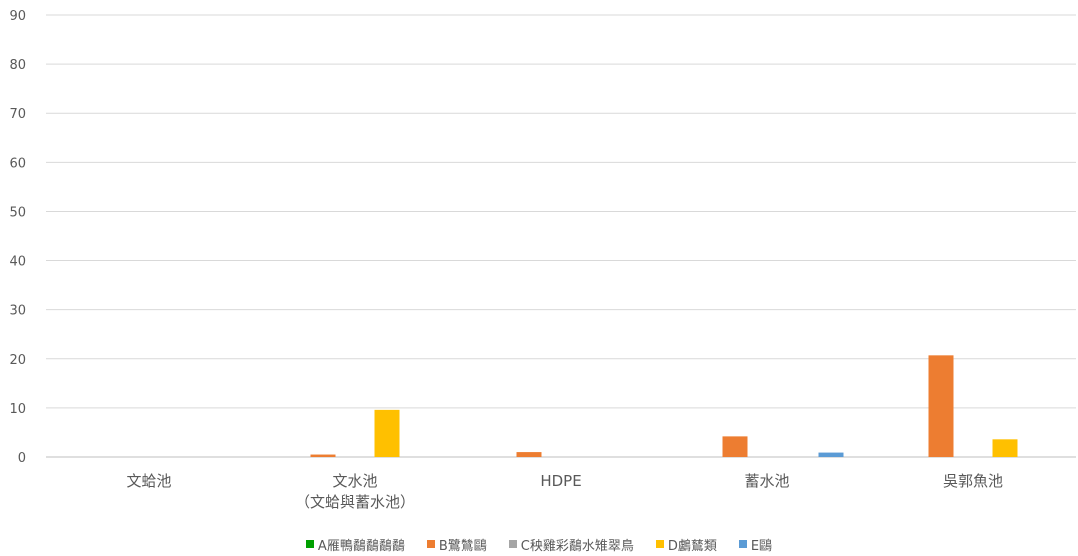 The image size is (1078, 556). I want to click on legend-item: B鷺鷥鷗, so click(456, 544).